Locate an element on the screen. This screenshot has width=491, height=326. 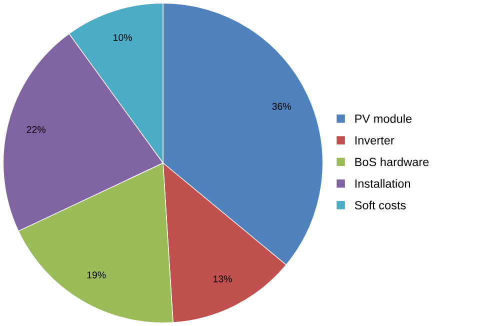
legend-label: PV module is located at coordinates (383, 118).